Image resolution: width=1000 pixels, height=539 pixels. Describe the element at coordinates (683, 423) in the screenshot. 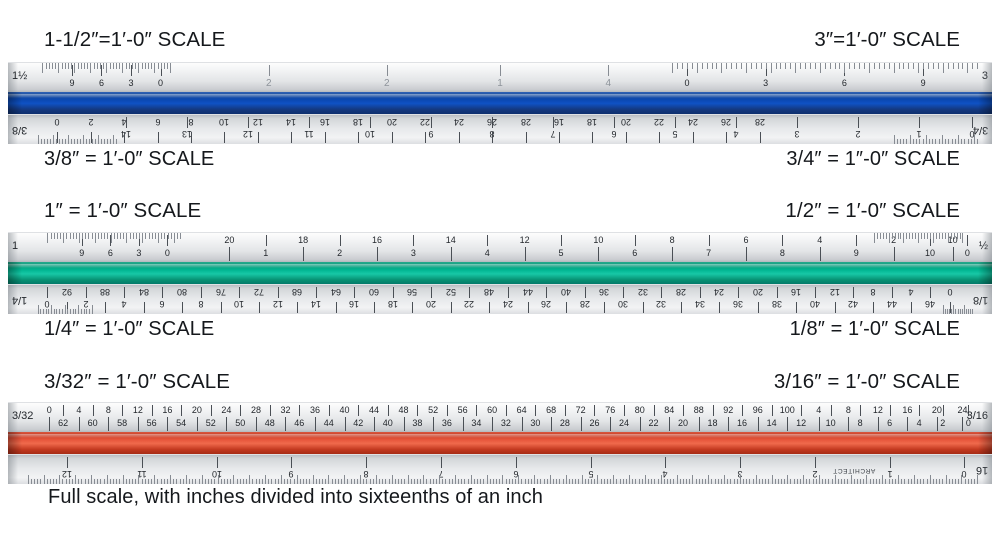

I see `scale-number: 20` at that location.